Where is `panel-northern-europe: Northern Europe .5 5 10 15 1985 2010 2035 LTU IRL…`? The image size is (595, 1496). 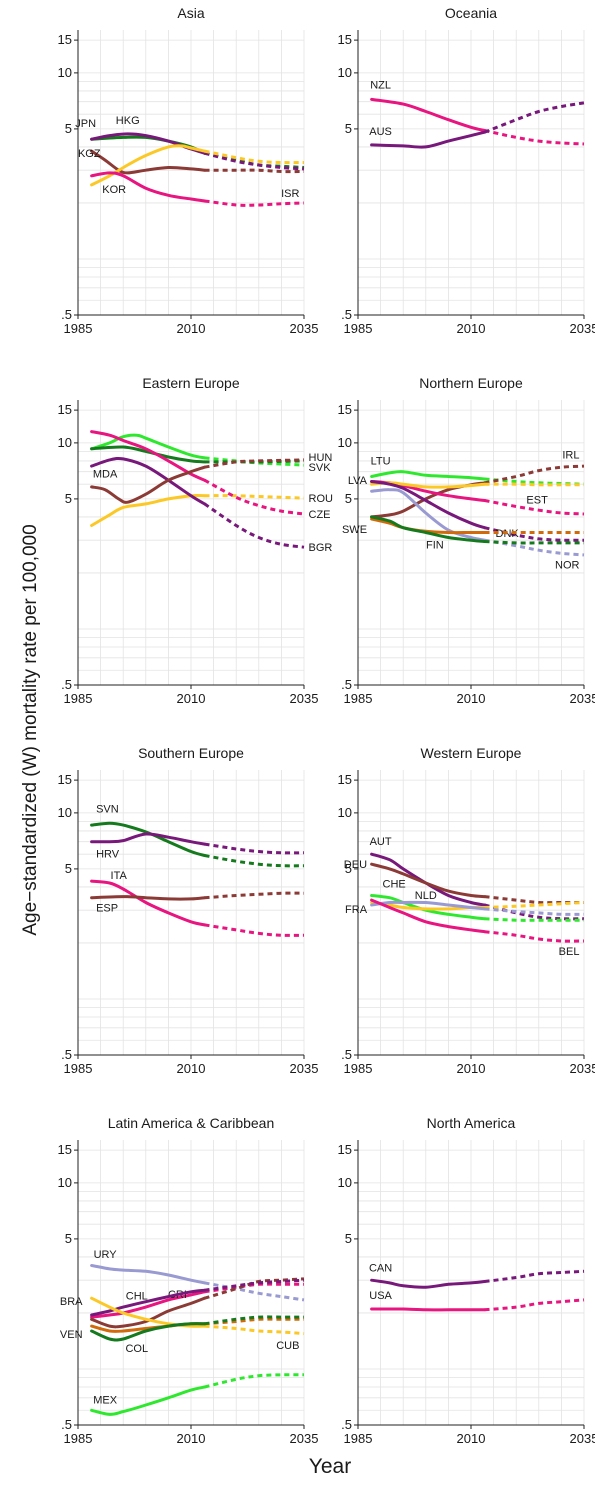 panel-northern-europe: Northern Europe .5 5 10 15 1985 2010 2035 LTU IRL… is located at coordinates (466, 540).